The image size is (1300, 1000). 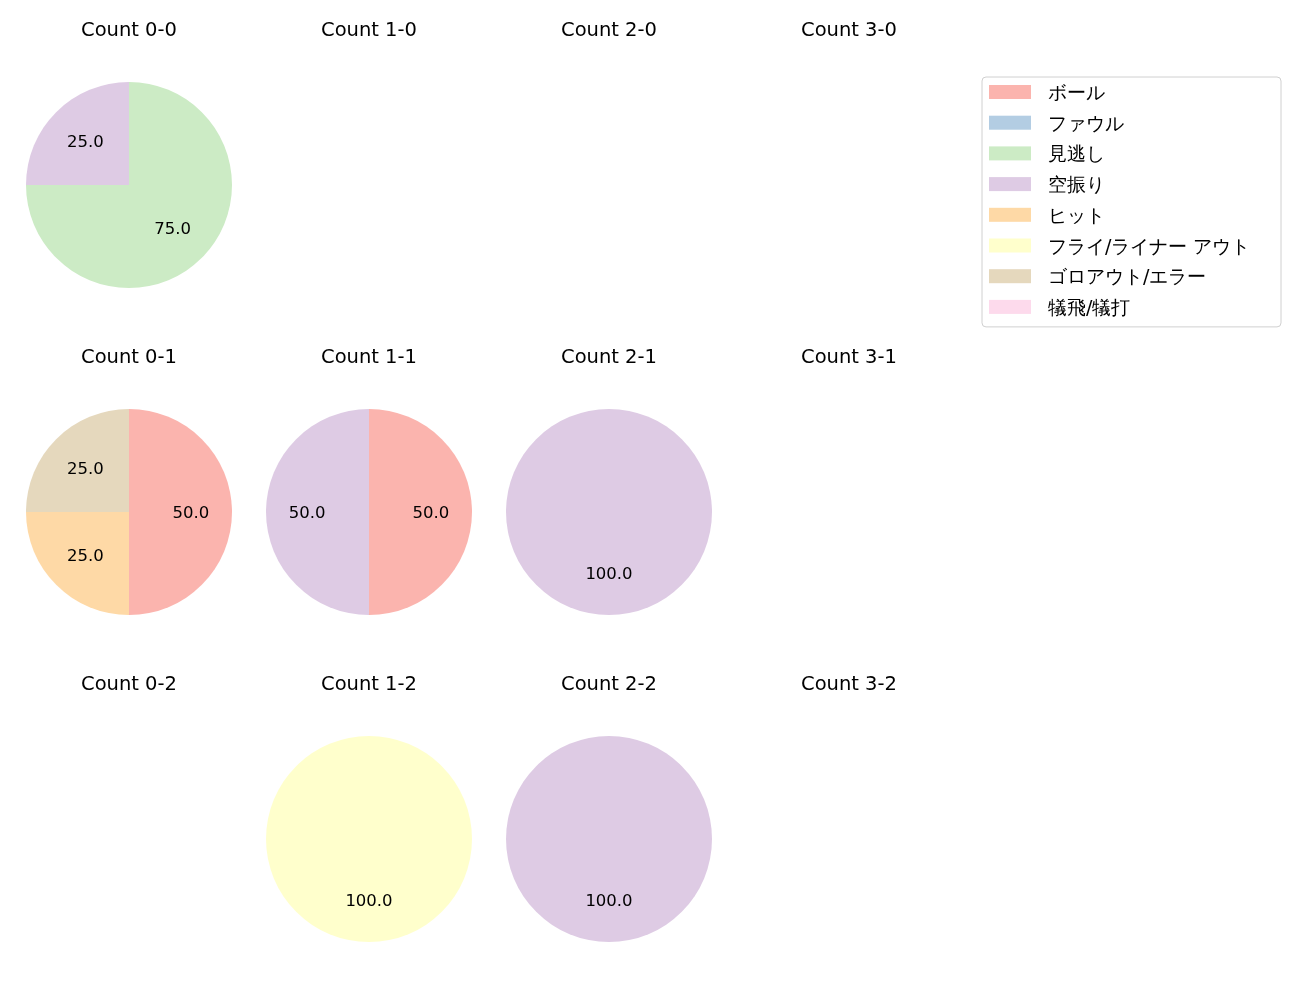 I want to click on chart-title: Count 0-0, so click(x=129, y=29).